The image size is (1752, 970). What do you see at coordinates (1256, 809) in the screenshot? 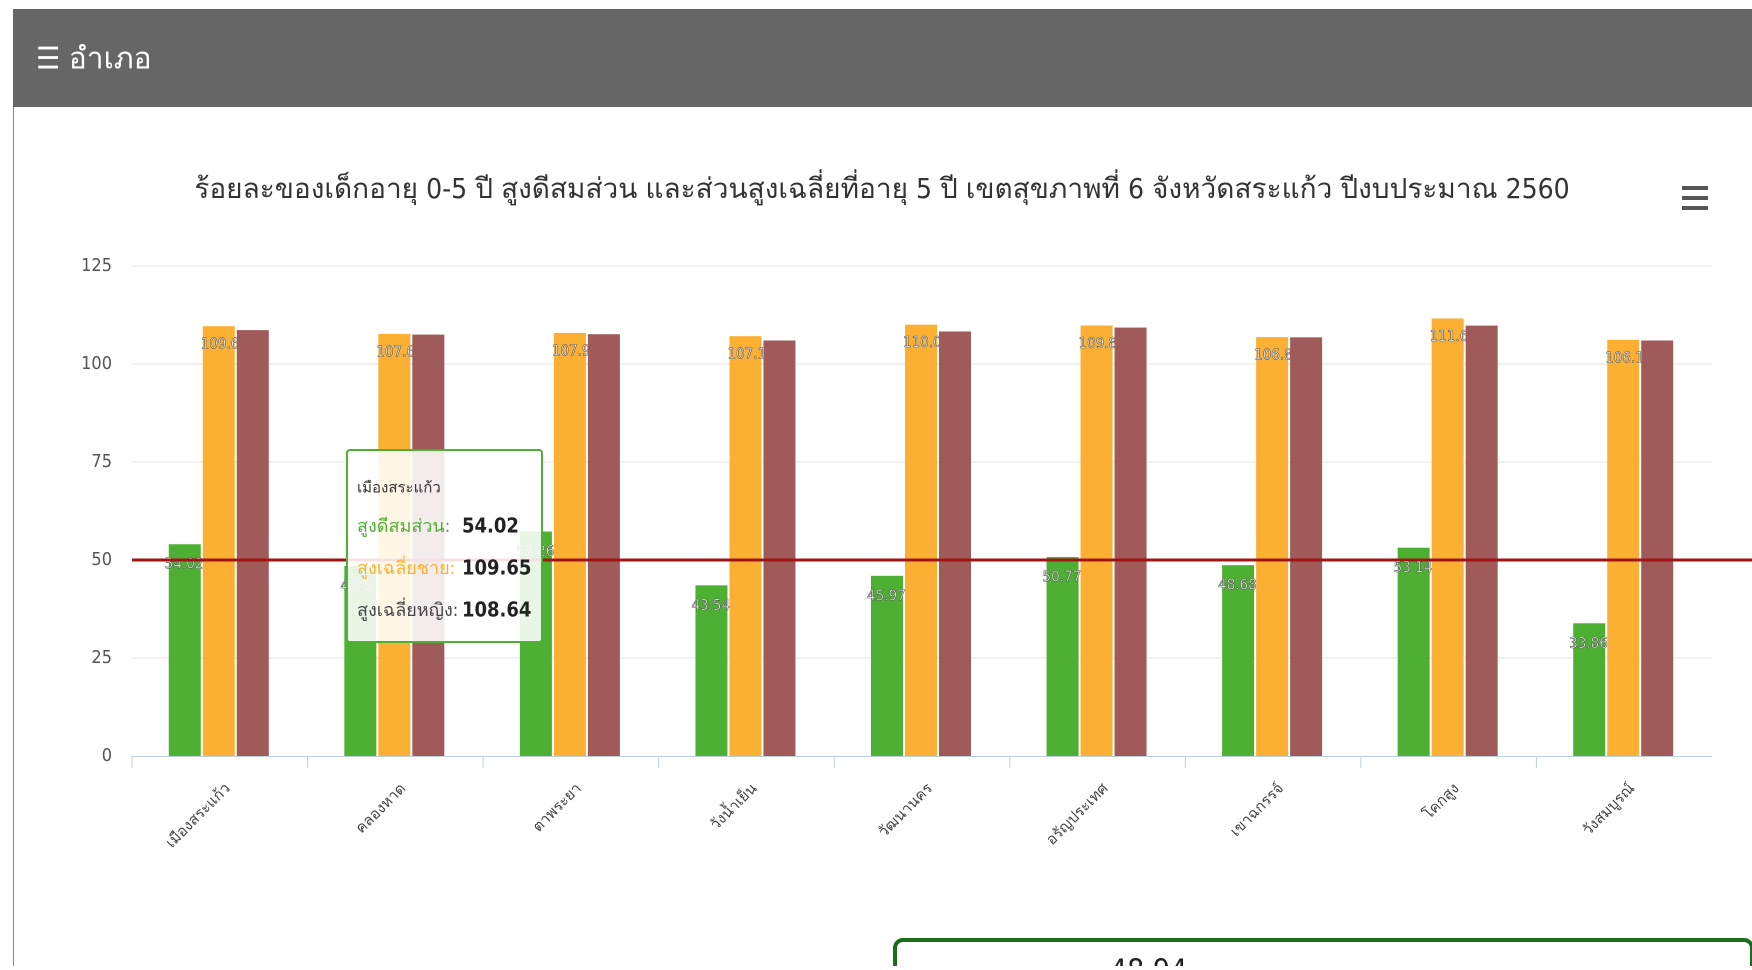
I see `x-tick-label: เขาฉกรรจ์` at bounding box center [1256, 809].